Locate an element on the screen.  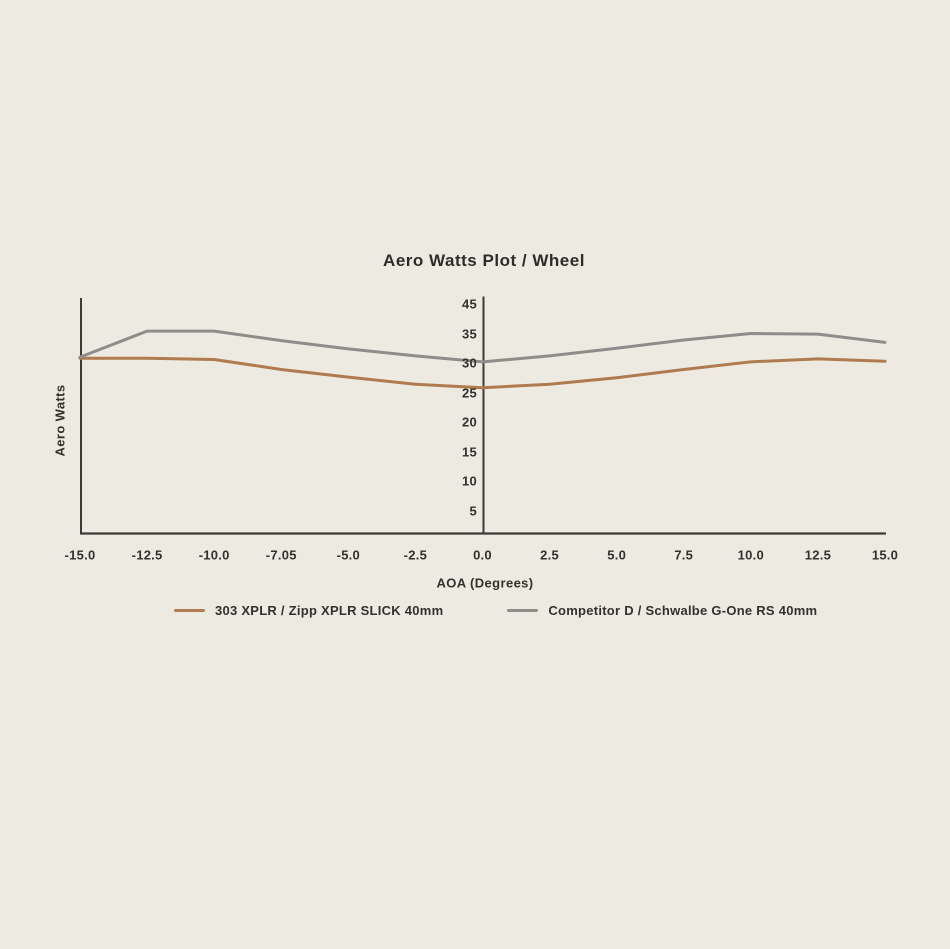
y-axis-title: Aero Watts is located at coordinates (60, 420).